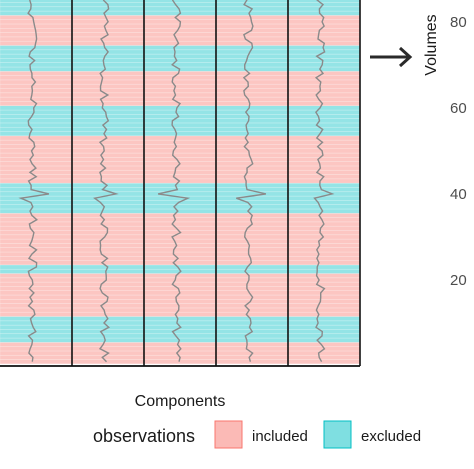 The height and width of the screenshot is (469, 474). What do you see at coordinates (458, 151) in the screenshot?
I see `y-axis-ticks: 20 40 60 80` at bounding box center [458, 151].